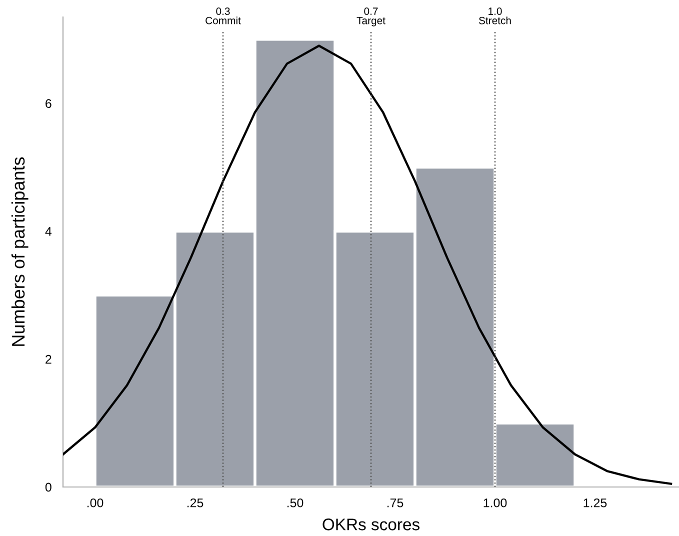 This screenshot has height=536, width=679. What do you see at coordinates (595, 503) in the screenshot?
I see `x-tick-label: 1.25` at bounding box center [595, 503].